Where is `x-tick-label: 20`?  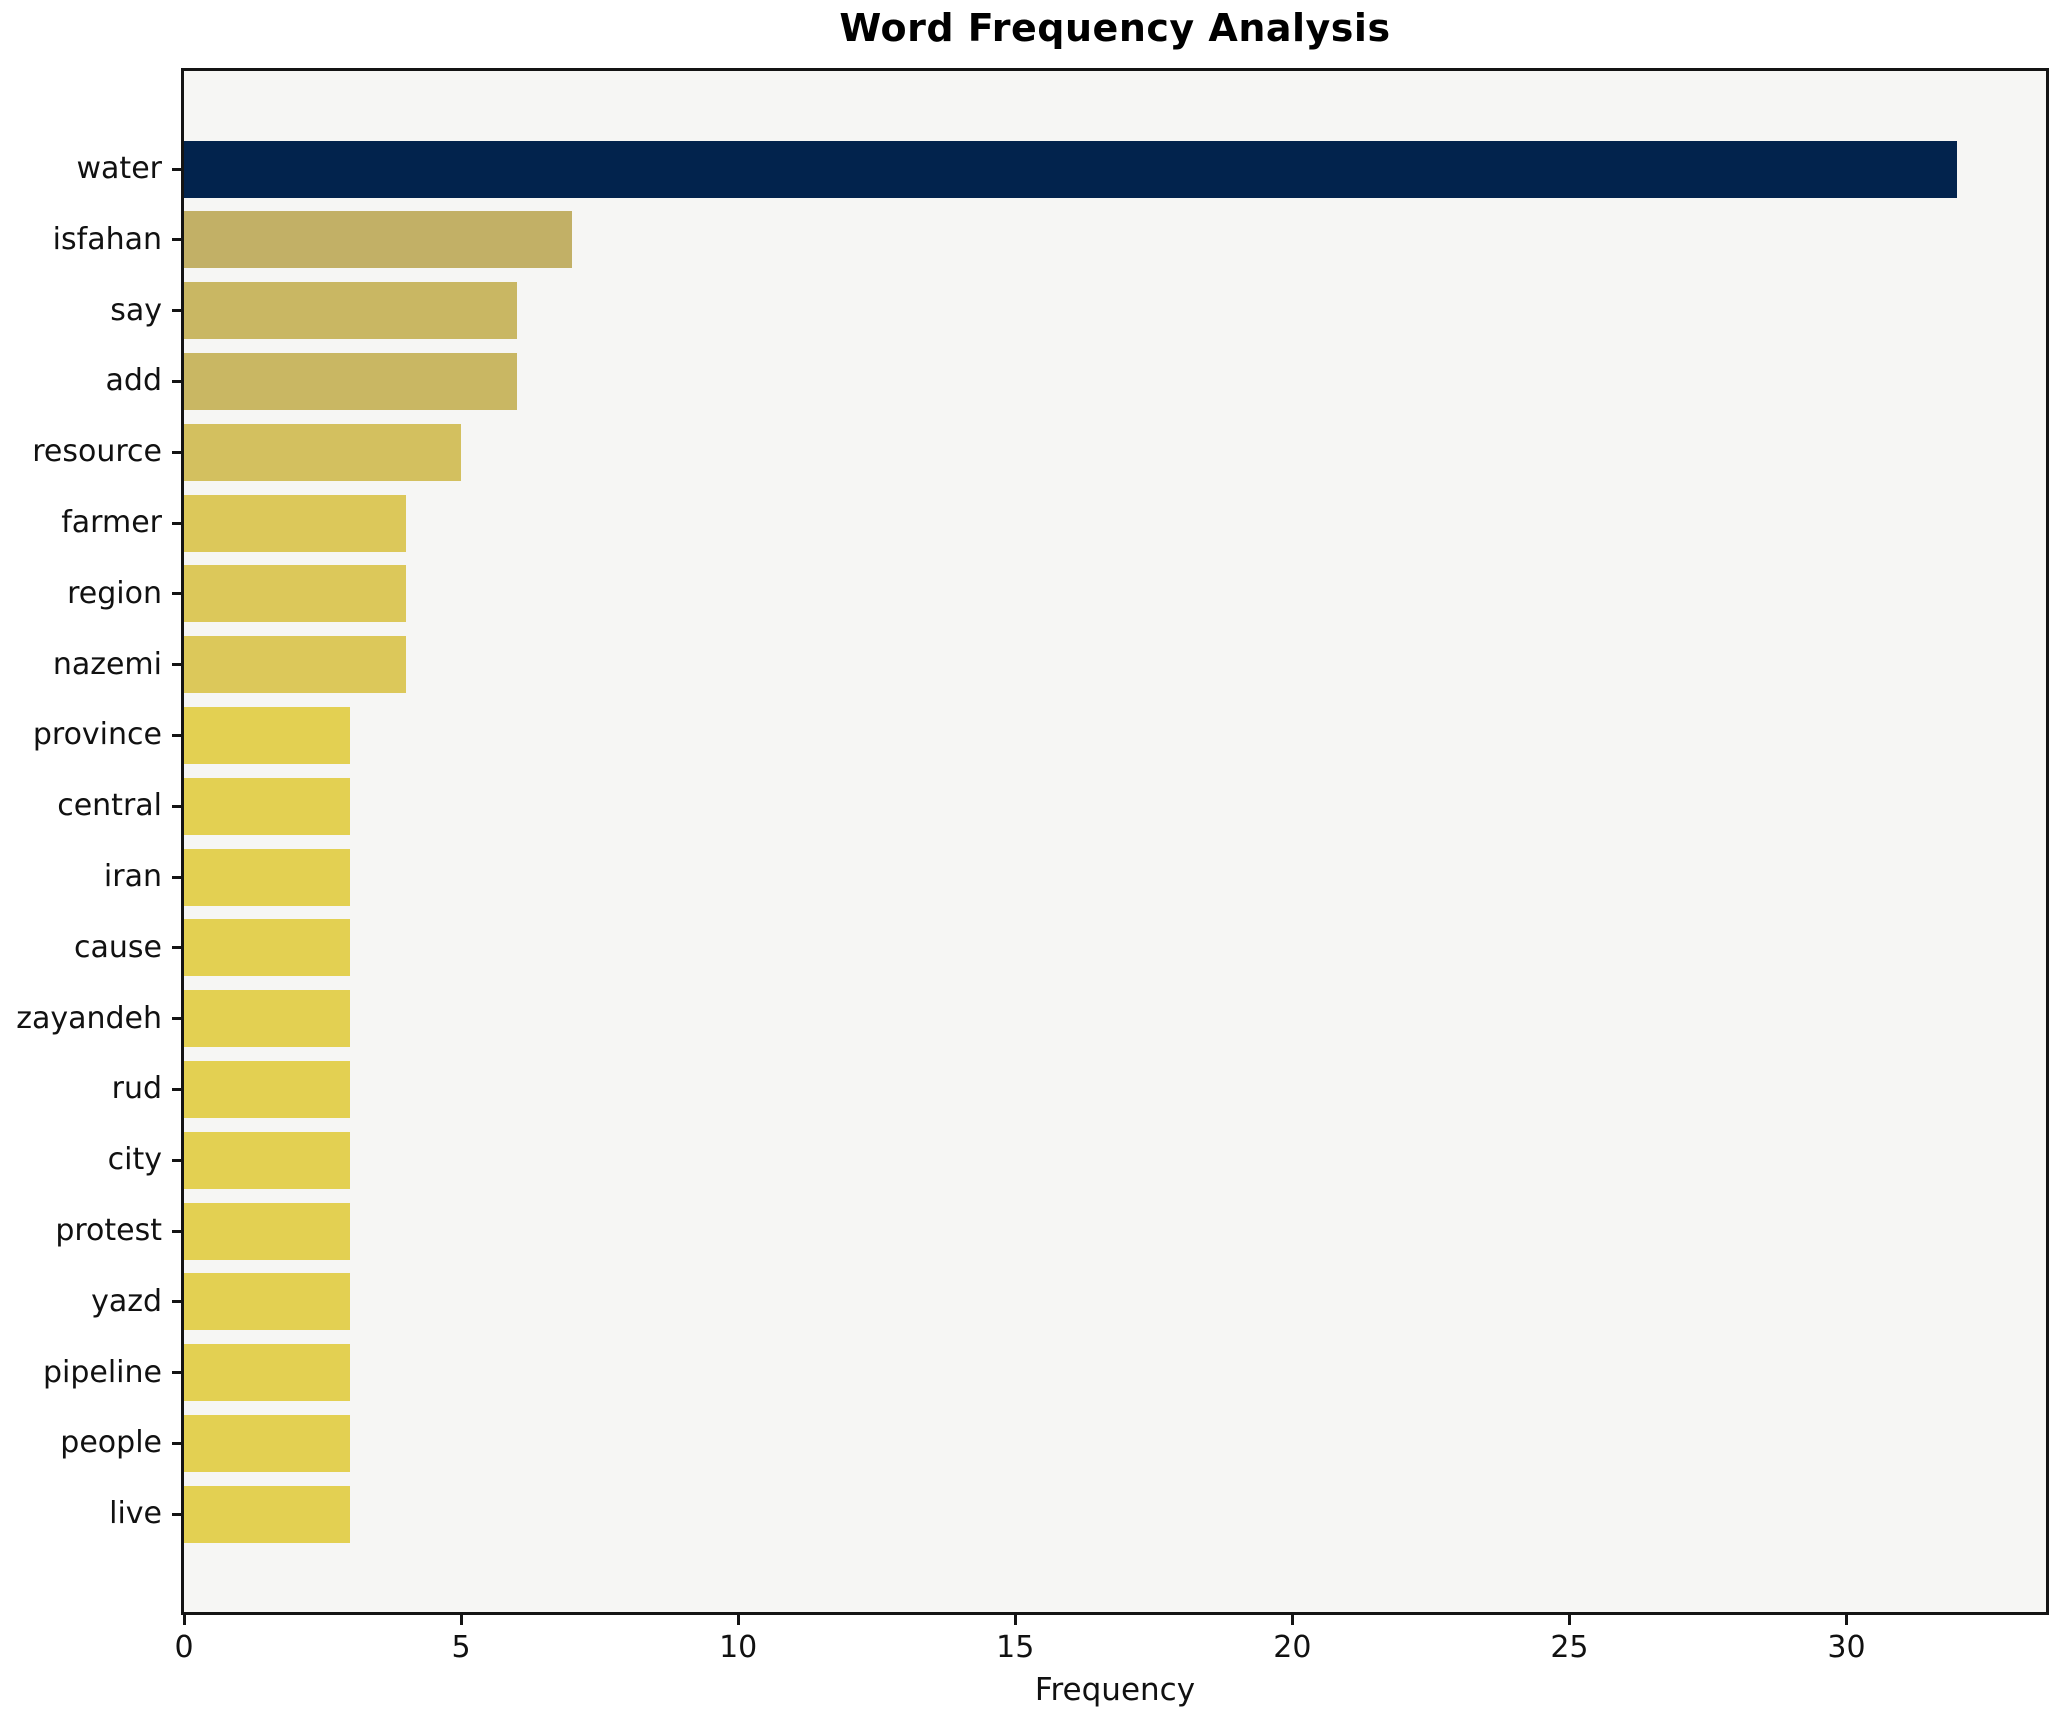 x-tick-label: 20 is located at coordinates (1292, 1647).